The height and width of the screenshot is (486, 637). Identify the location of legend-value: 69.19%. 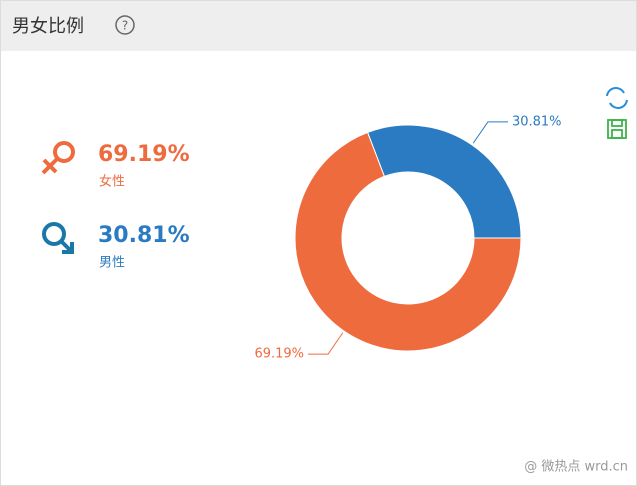
(144, 154).